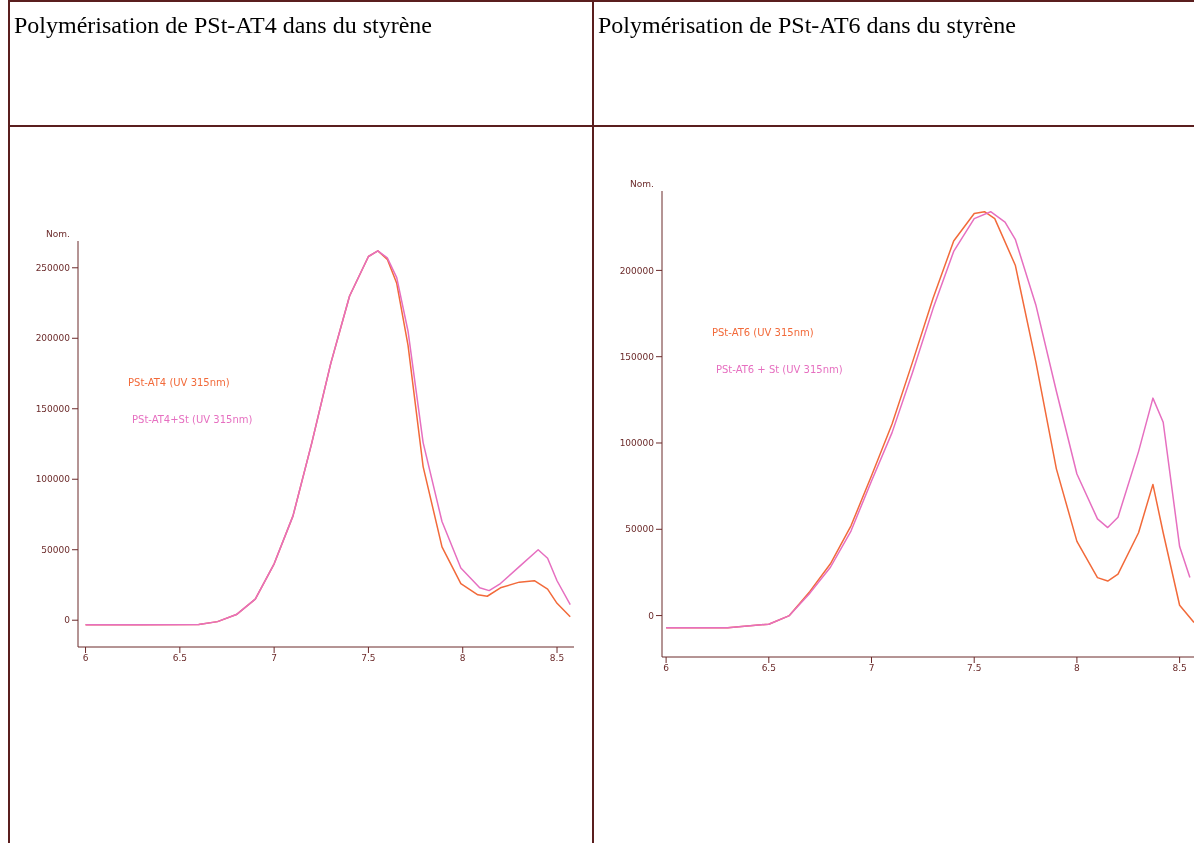 The height and width of the screenshot is (843, 1194). Describe the element at coordinates (806, 25) in the screenshot. I see `chart-title: Polymérisation de PSt-AT6 dans du styrène` at that location.